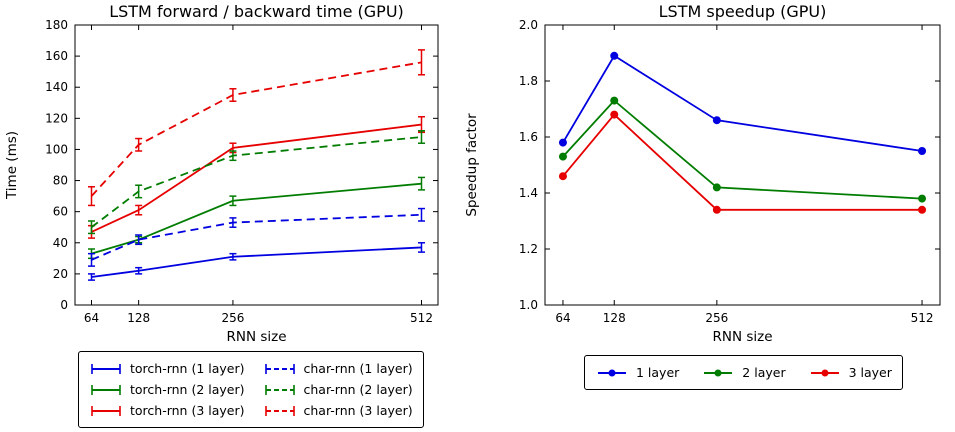  I want to click on legend-item: torch-rnn (2 layer), so click(167, 389).